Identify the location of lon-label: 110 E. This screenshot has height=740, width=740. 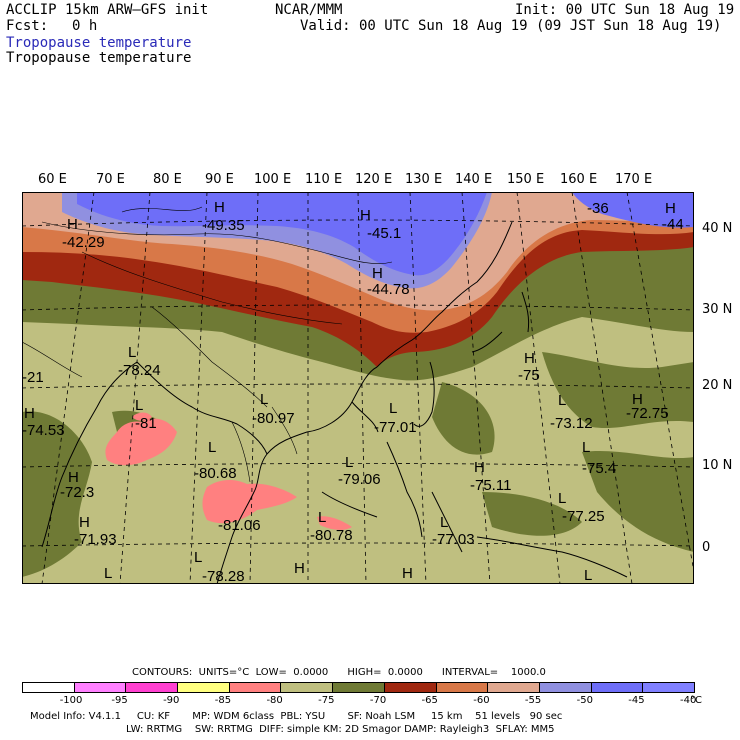
(324, 179).